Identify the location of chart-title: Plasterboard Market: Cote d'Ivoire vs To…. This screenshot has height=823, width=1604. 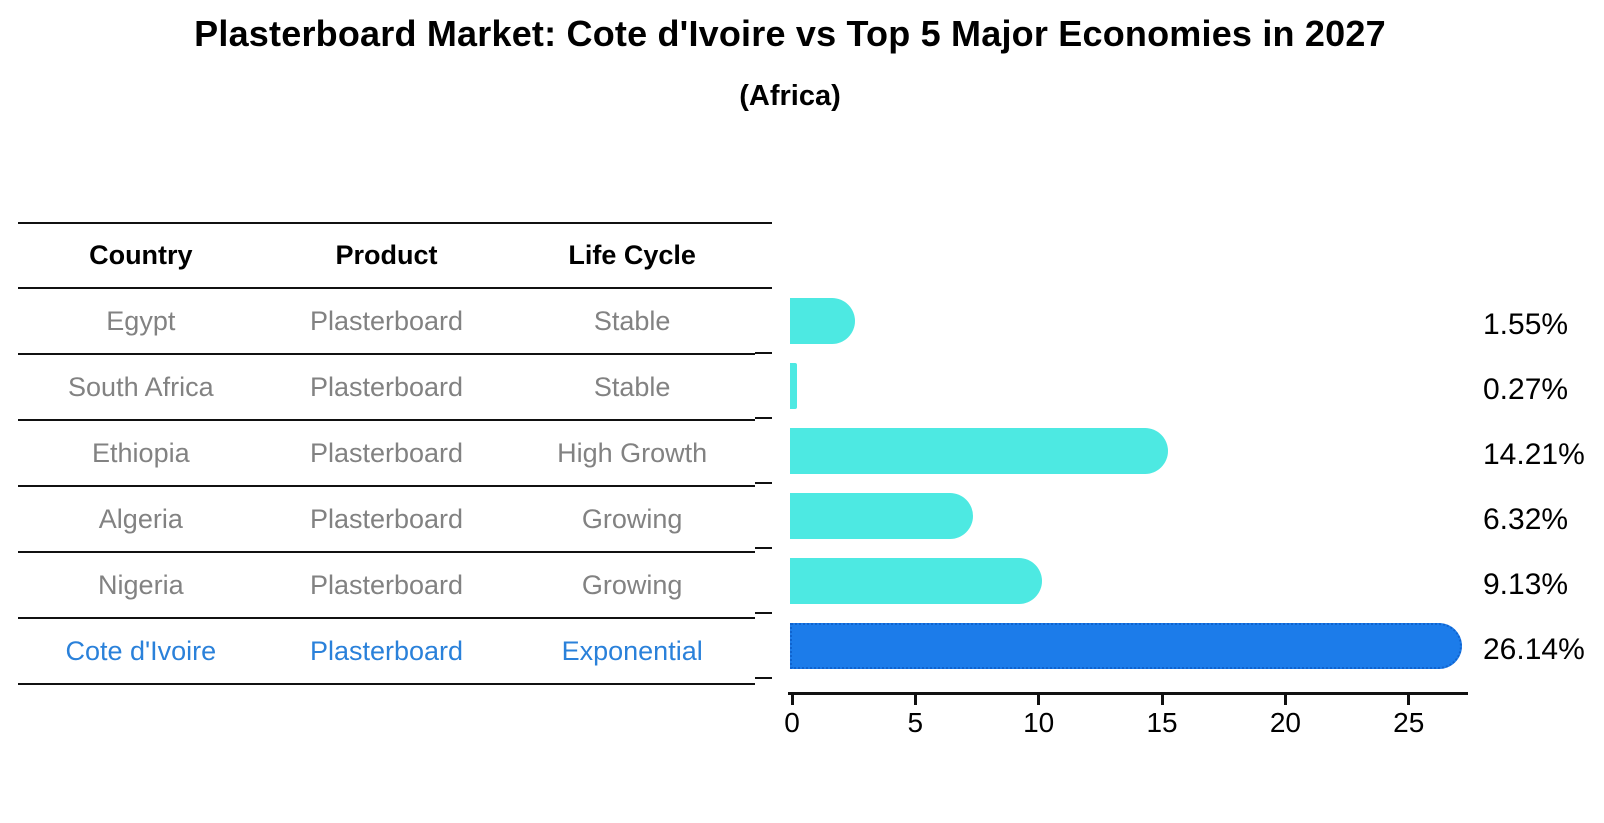
(790, 33).